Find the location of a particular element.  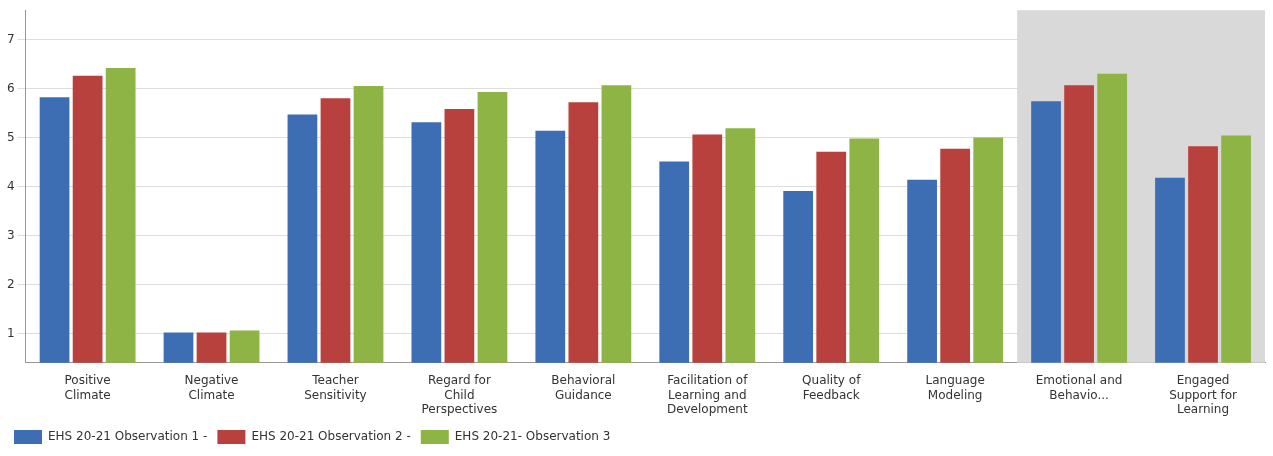

x-tick-label: Language Modeling is located at coordinates (955, 387).